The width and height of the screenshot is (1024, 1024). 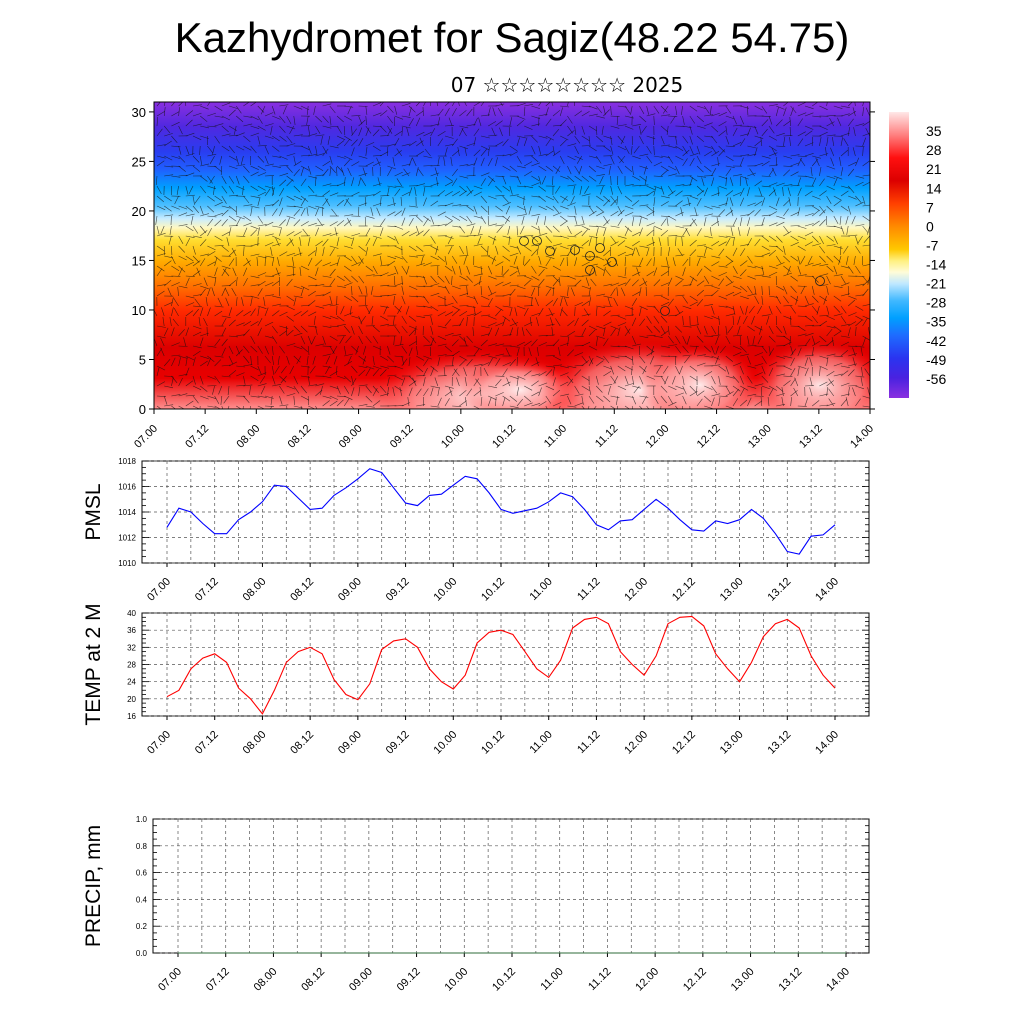 What do you see at coordinates (811, 437) in the screenshot?
I see `x-tick-label: 13.12` at bounding box center [811, 437].